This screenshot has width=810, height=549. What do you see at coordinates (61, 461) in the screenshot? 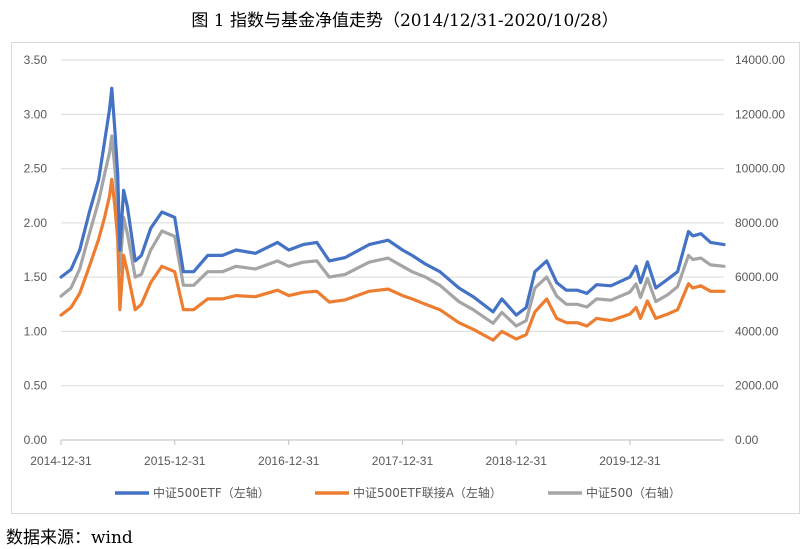
I see `x-tick-label: 2014-12-31` at bounding box center [61, 461].